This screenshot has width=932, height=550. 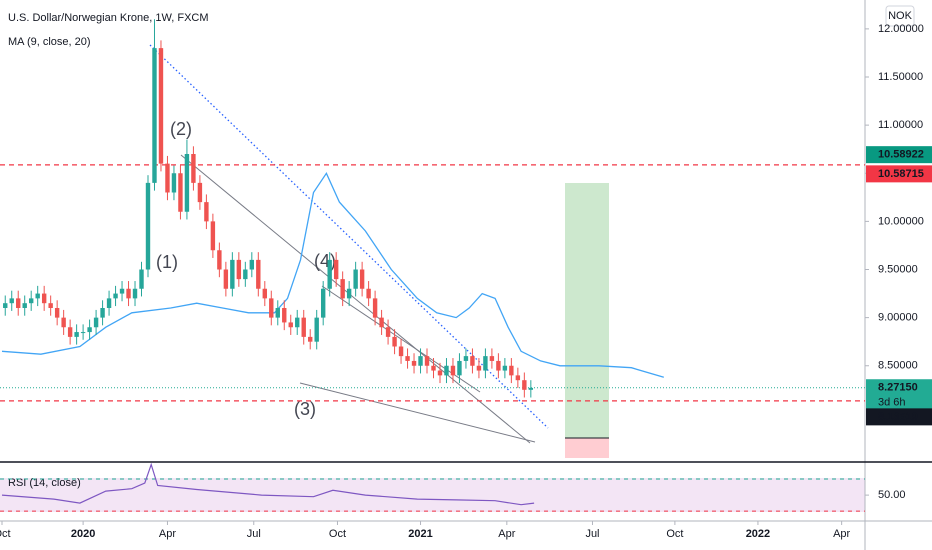 I want to click on x-tick-label: 2021, so click(x=420, y=534).